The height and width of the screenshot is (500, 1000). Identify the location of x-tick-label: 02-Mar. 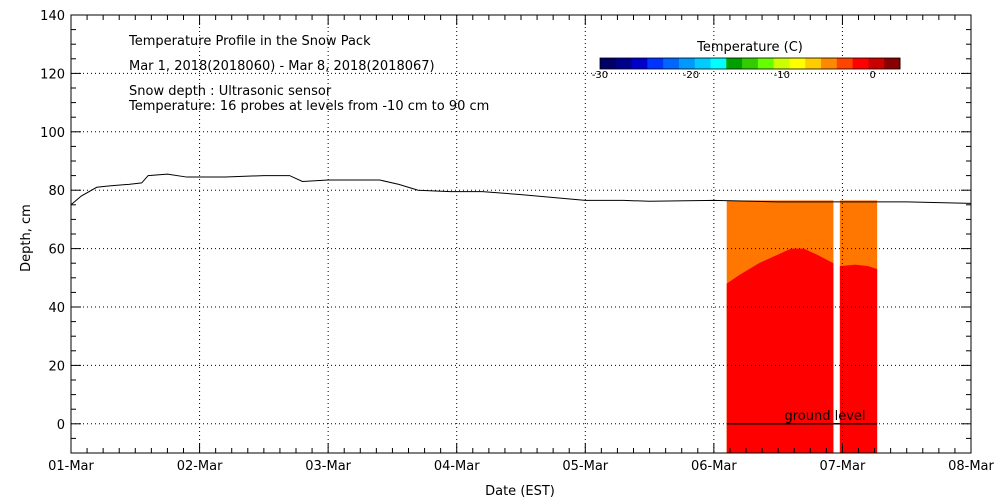
(200, 466).